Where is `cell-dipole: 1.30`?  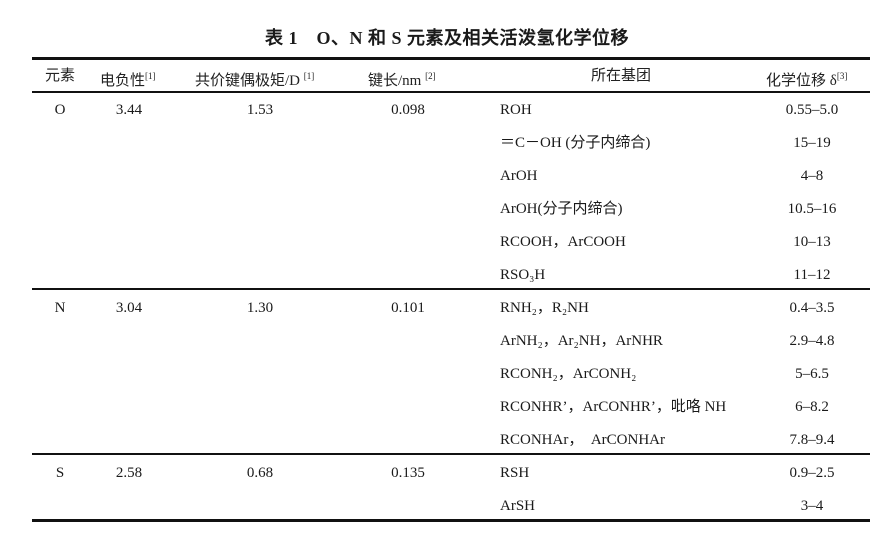 cell-dipole: 1.30 is located at coordinates (260, 308).